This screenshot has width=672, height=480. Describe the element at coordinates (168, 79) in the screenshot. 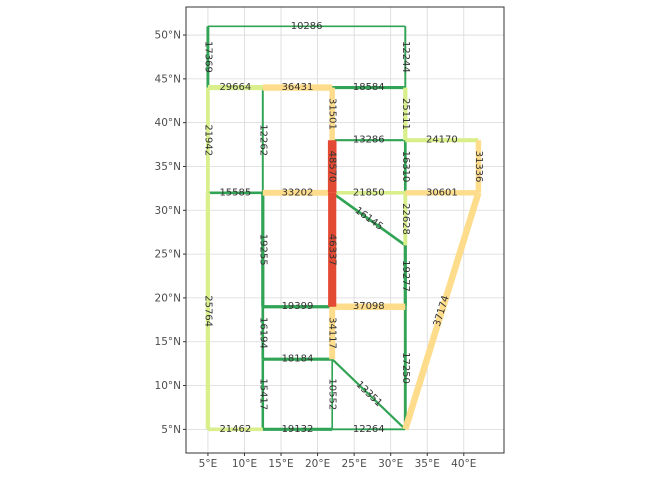

I see `y-tick-label: 45°N` at that location.